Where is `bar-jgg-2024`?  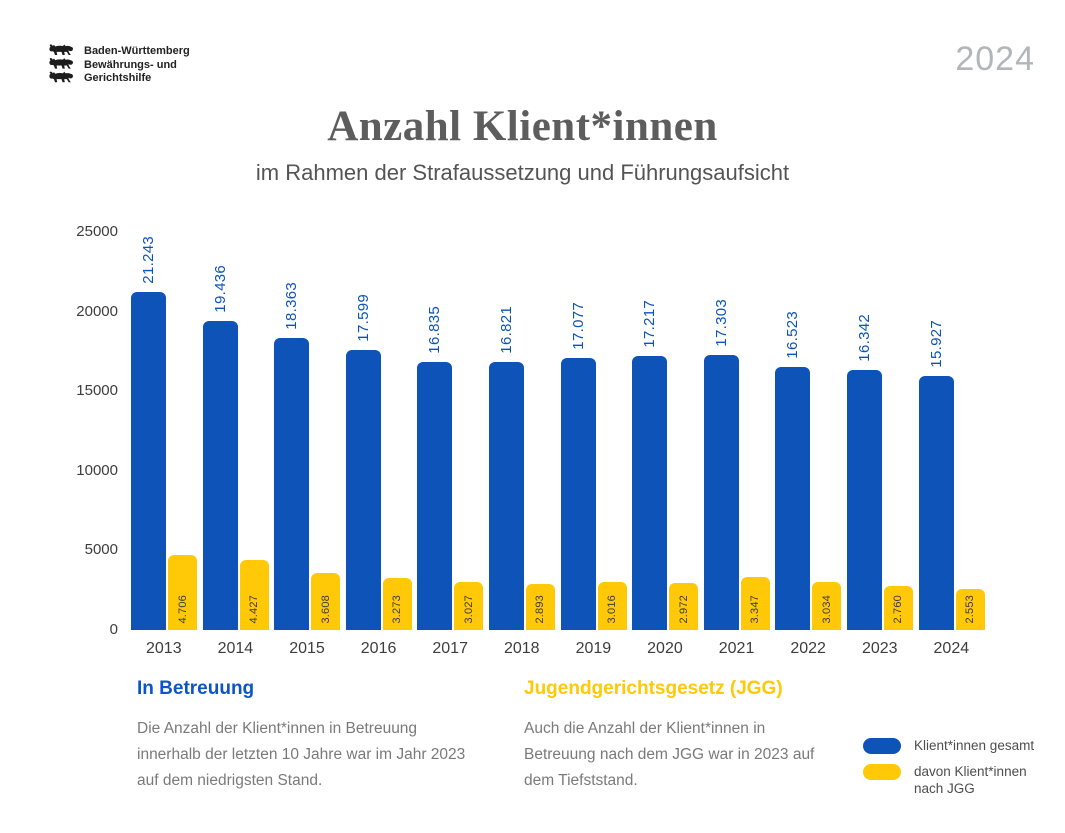
bar-jgg-2024 is located at coordinates (970, 609).